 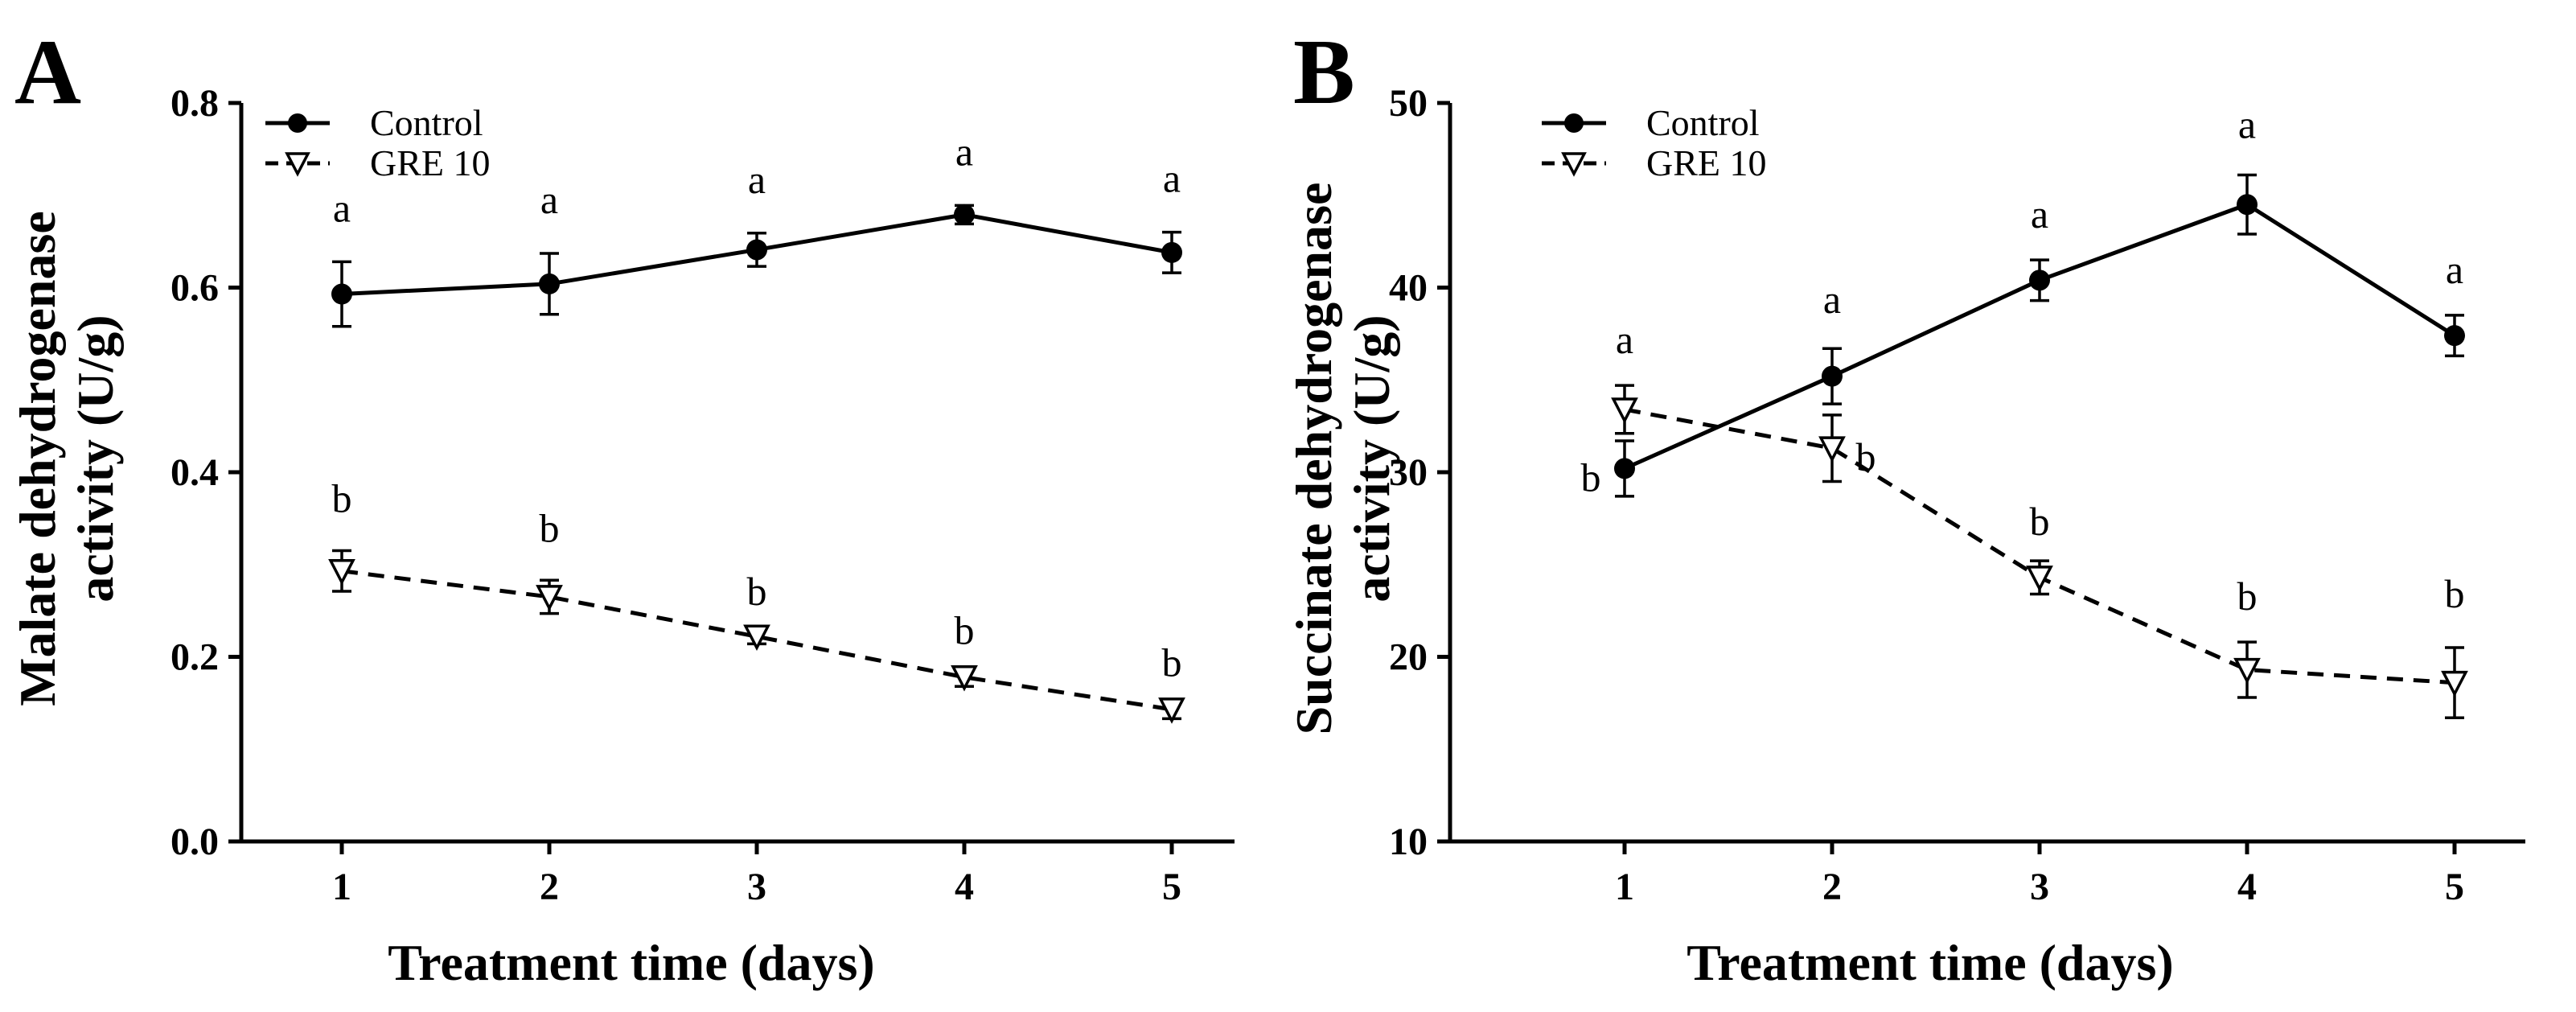 What do you see at coordinates (631, 962) in the screenshot?
I see `x-axis-title-a: Treatment time (days)` at bounding box center [631, 962].